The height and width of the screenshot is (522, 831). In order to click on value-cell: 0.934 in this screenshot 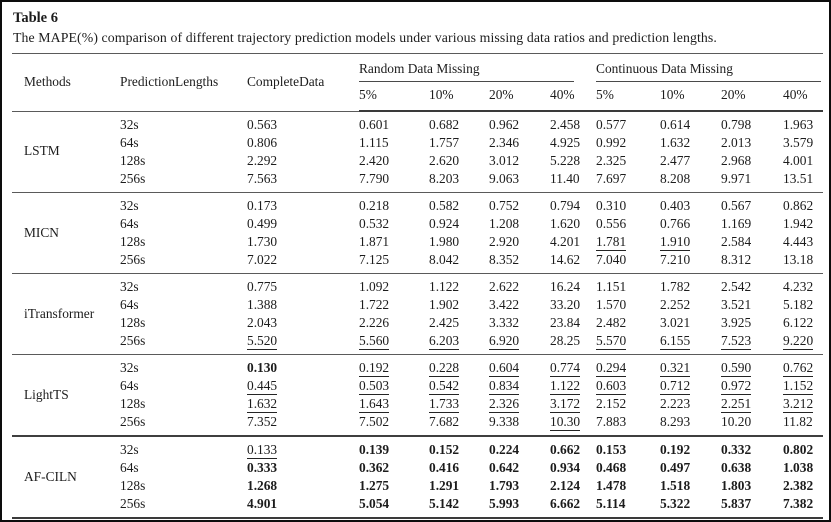, I will do `click(565, 467)`.